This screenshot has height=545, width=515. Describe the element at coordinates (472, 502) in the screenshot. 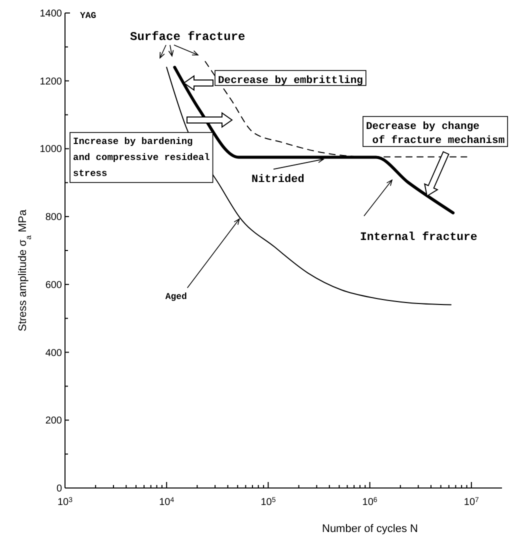

I see `x-tick-label: 10$^{7}$` at that location.